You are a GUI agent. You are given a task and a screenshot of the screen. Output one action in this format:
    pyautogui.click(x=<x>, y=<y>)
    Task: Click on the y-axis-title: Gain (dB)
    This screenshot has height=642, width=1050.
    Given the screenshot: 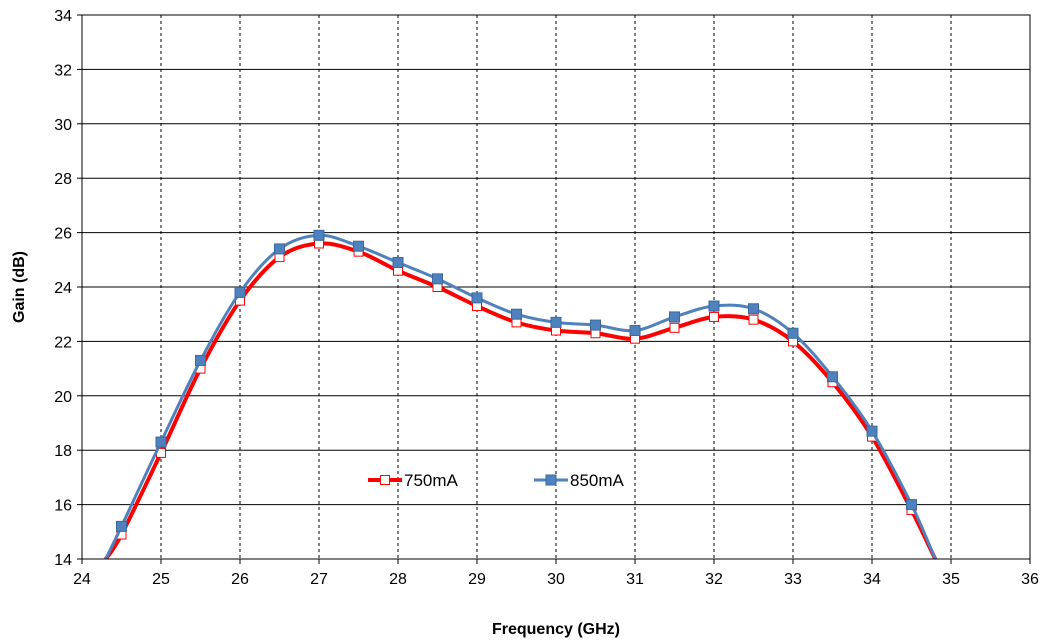 What is the action you would take?
    pyautogui.click(x=19, y=287)
    